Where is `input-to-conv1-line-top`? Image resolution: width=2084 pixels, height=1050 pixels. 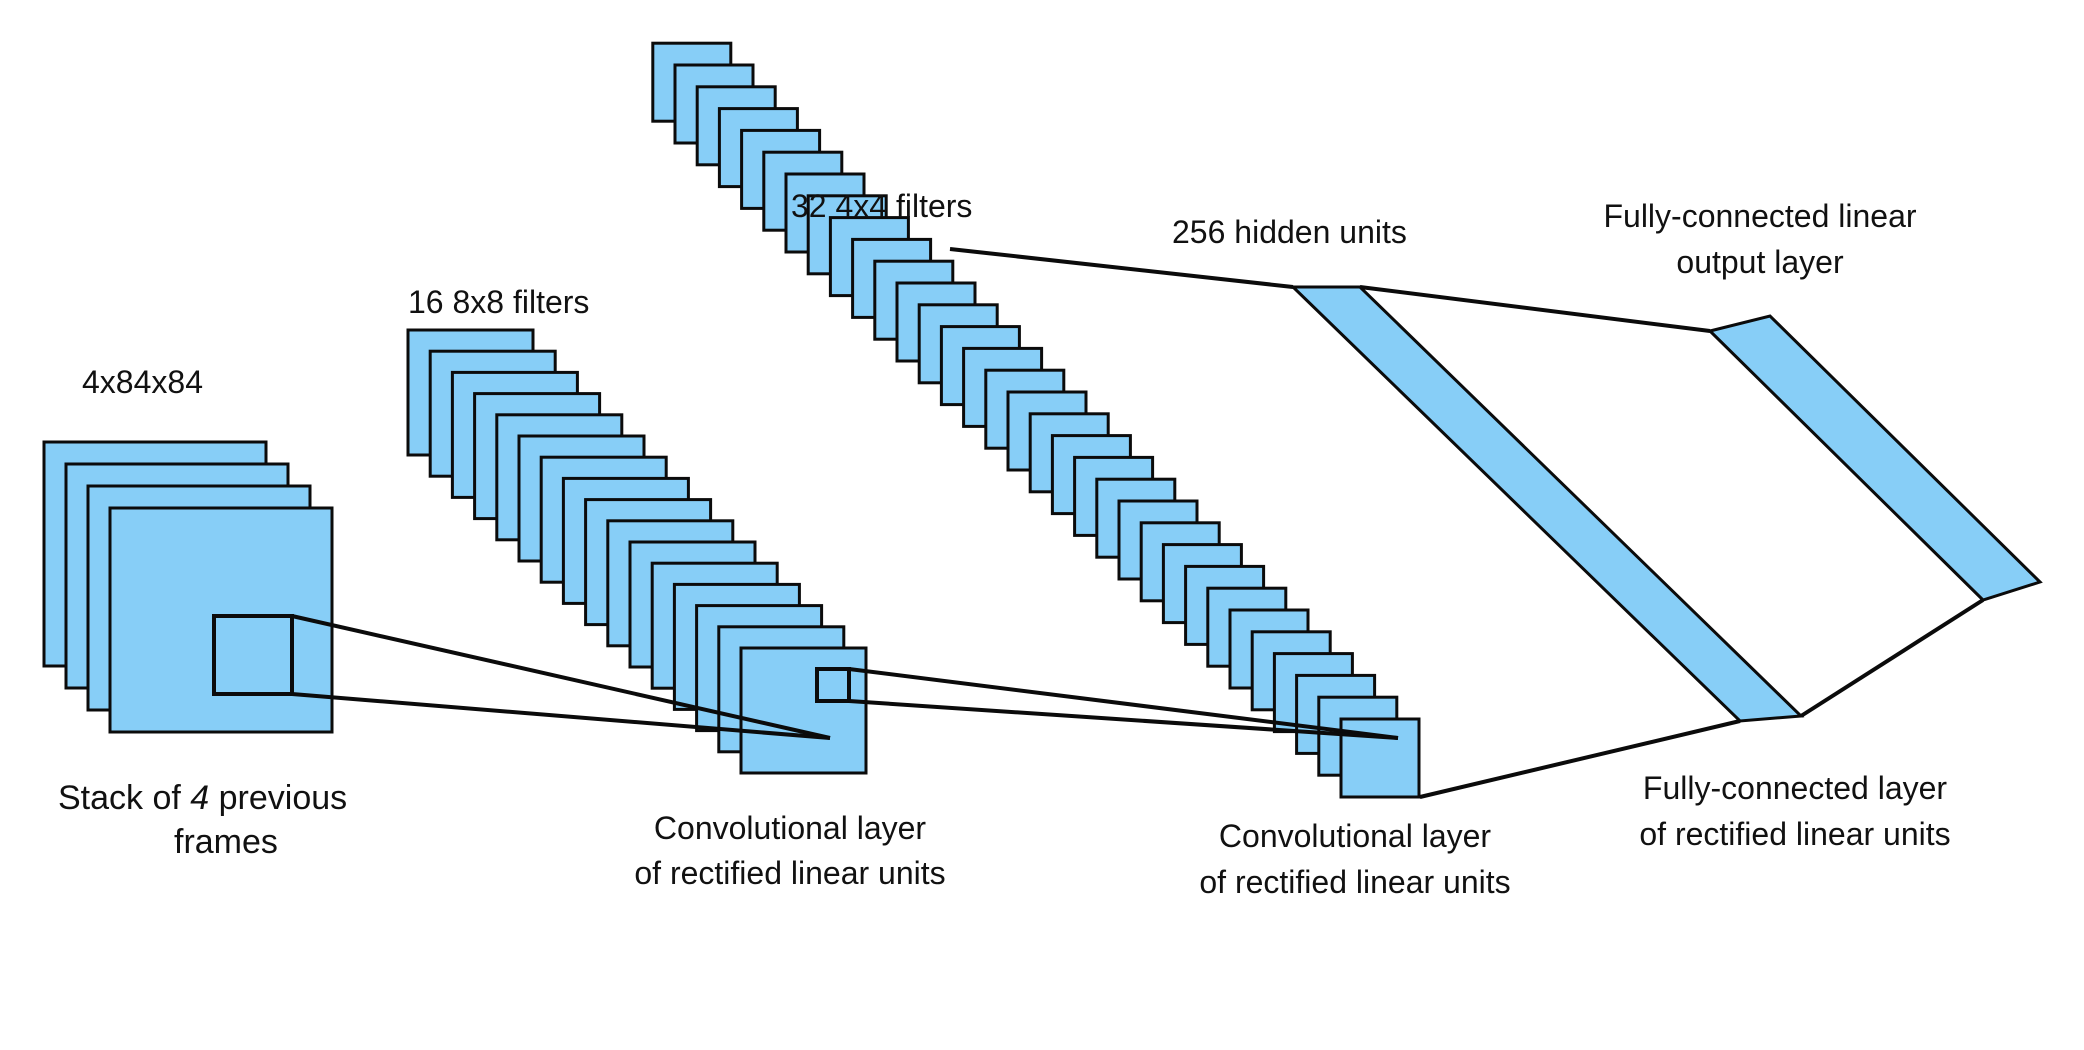 input-to-conv1-line-top is located at coordinates (561, 677).